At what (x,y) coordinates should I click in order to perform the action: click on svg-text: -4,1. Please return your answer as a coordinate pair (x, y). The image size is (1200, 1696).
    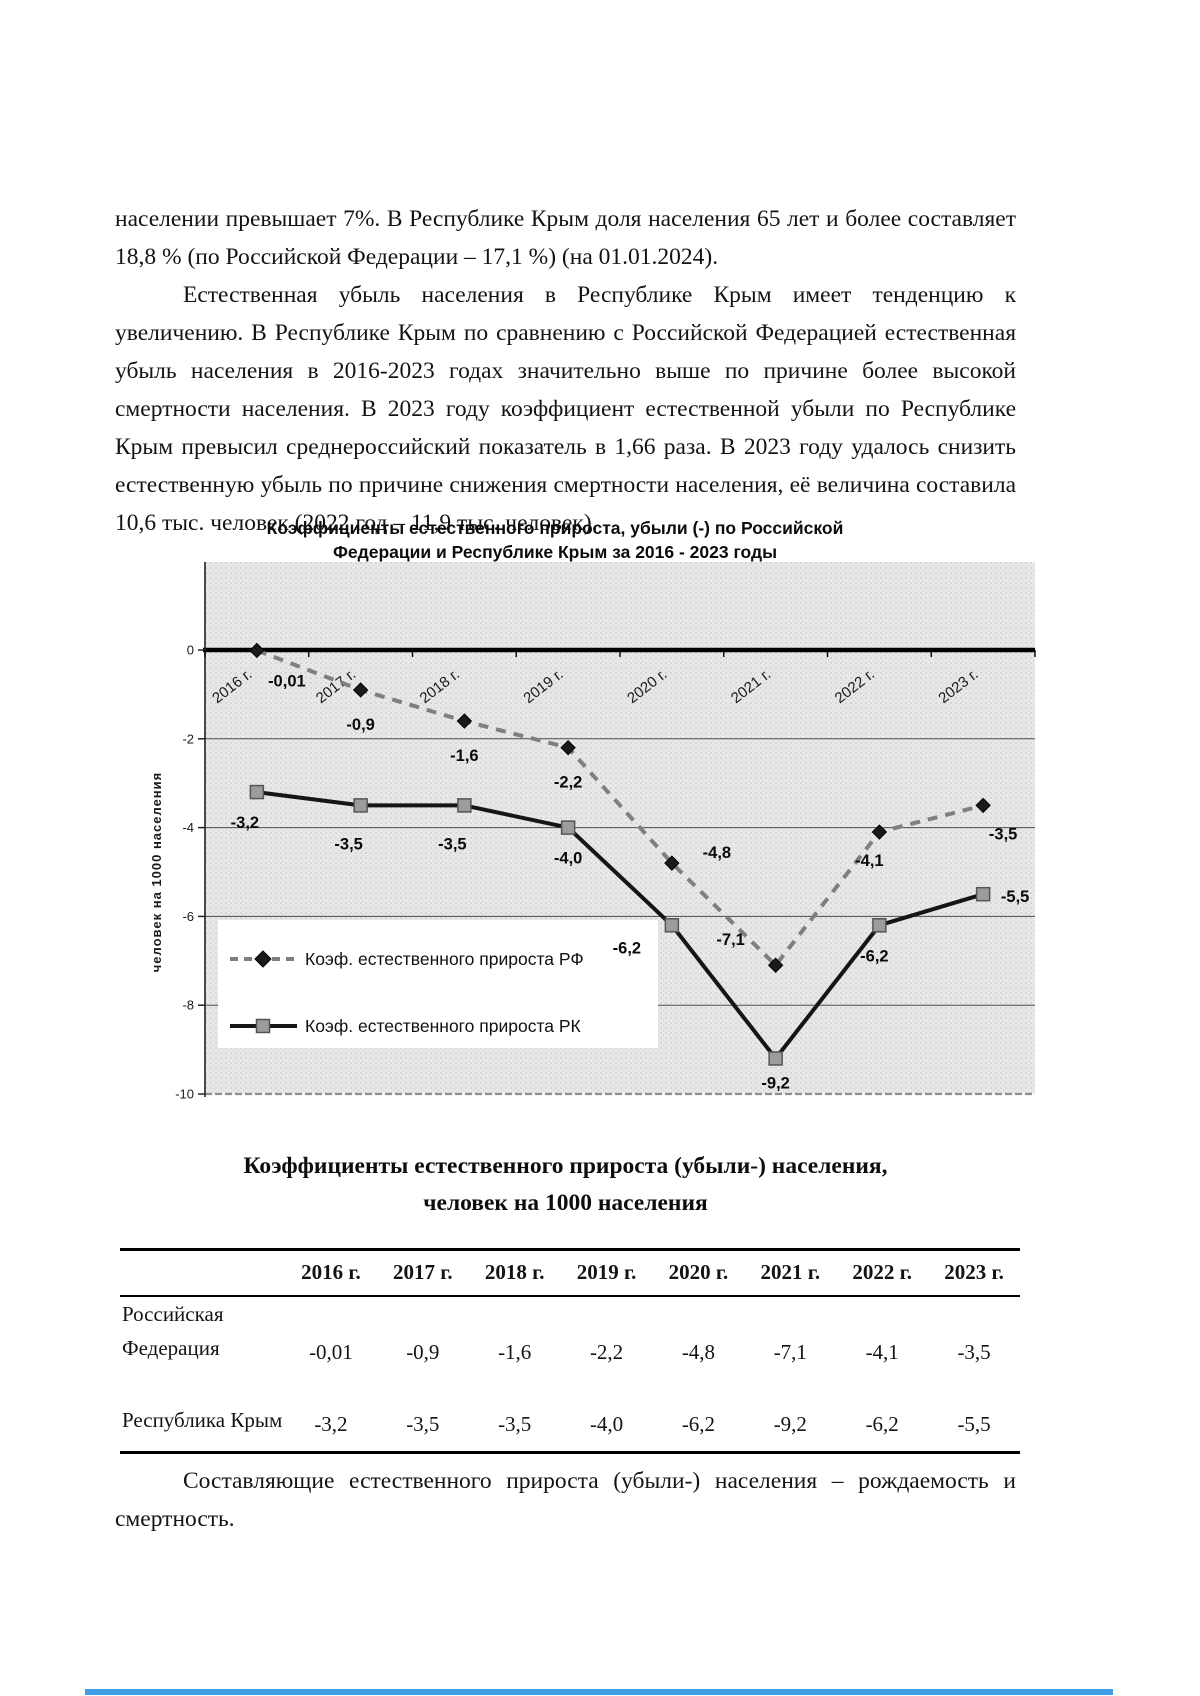
    Looking at the image, I should click on (869, 861).